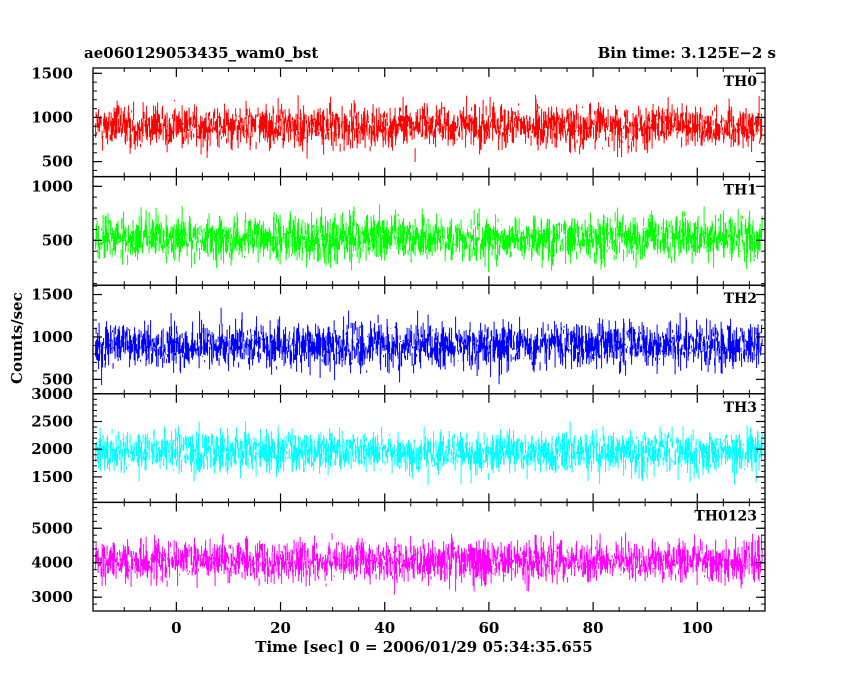 This screenshot has height=680, width=850. What do you see at coordinates (384, 628) in the screenshot?
I see `x-tick-label: 40` at bounding box center [384, 628].